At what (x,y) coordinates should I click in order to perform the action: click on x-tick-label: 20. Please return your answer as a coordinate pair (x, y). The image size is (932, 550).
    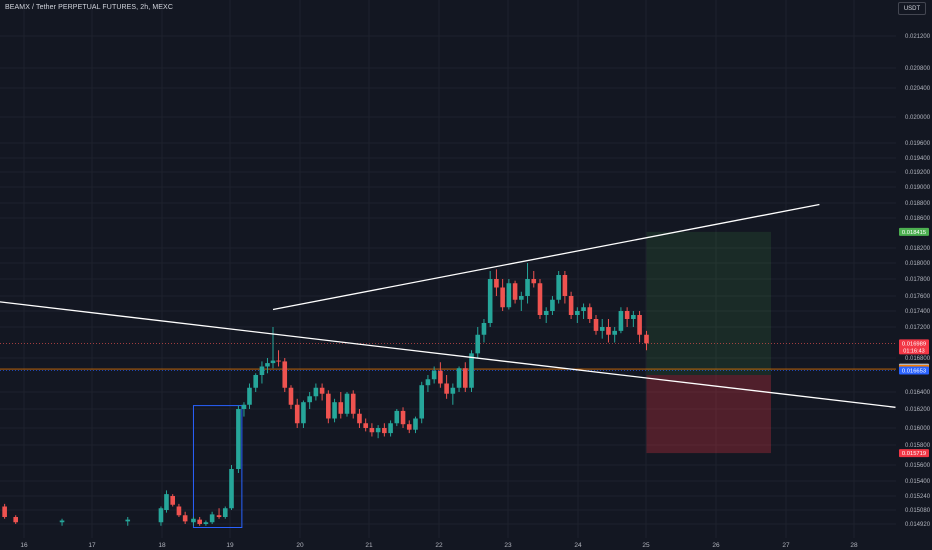
    Looking at the image, I should click on (300, 545).